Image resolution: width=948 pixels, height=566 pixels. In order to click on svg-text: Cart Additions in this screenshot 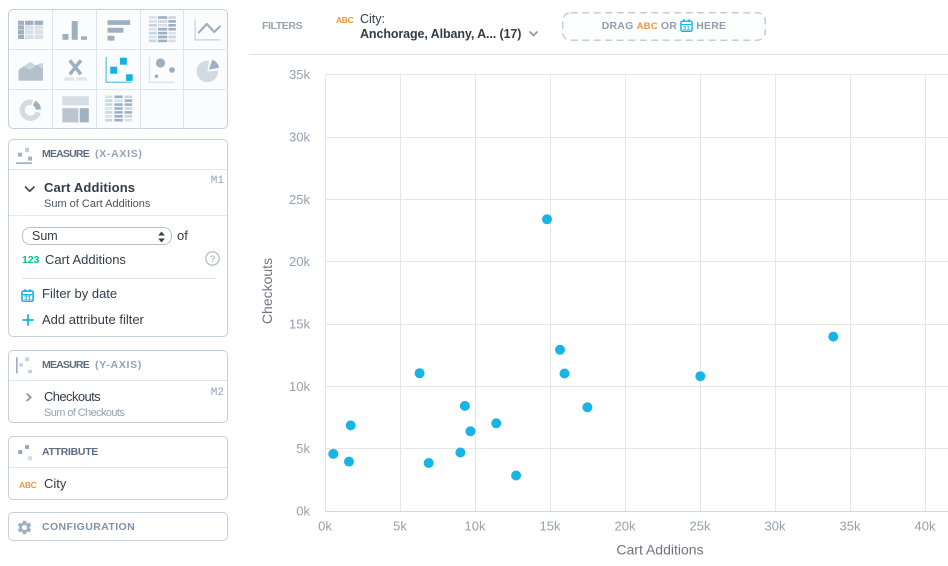, I will do `click(659, 550)`.